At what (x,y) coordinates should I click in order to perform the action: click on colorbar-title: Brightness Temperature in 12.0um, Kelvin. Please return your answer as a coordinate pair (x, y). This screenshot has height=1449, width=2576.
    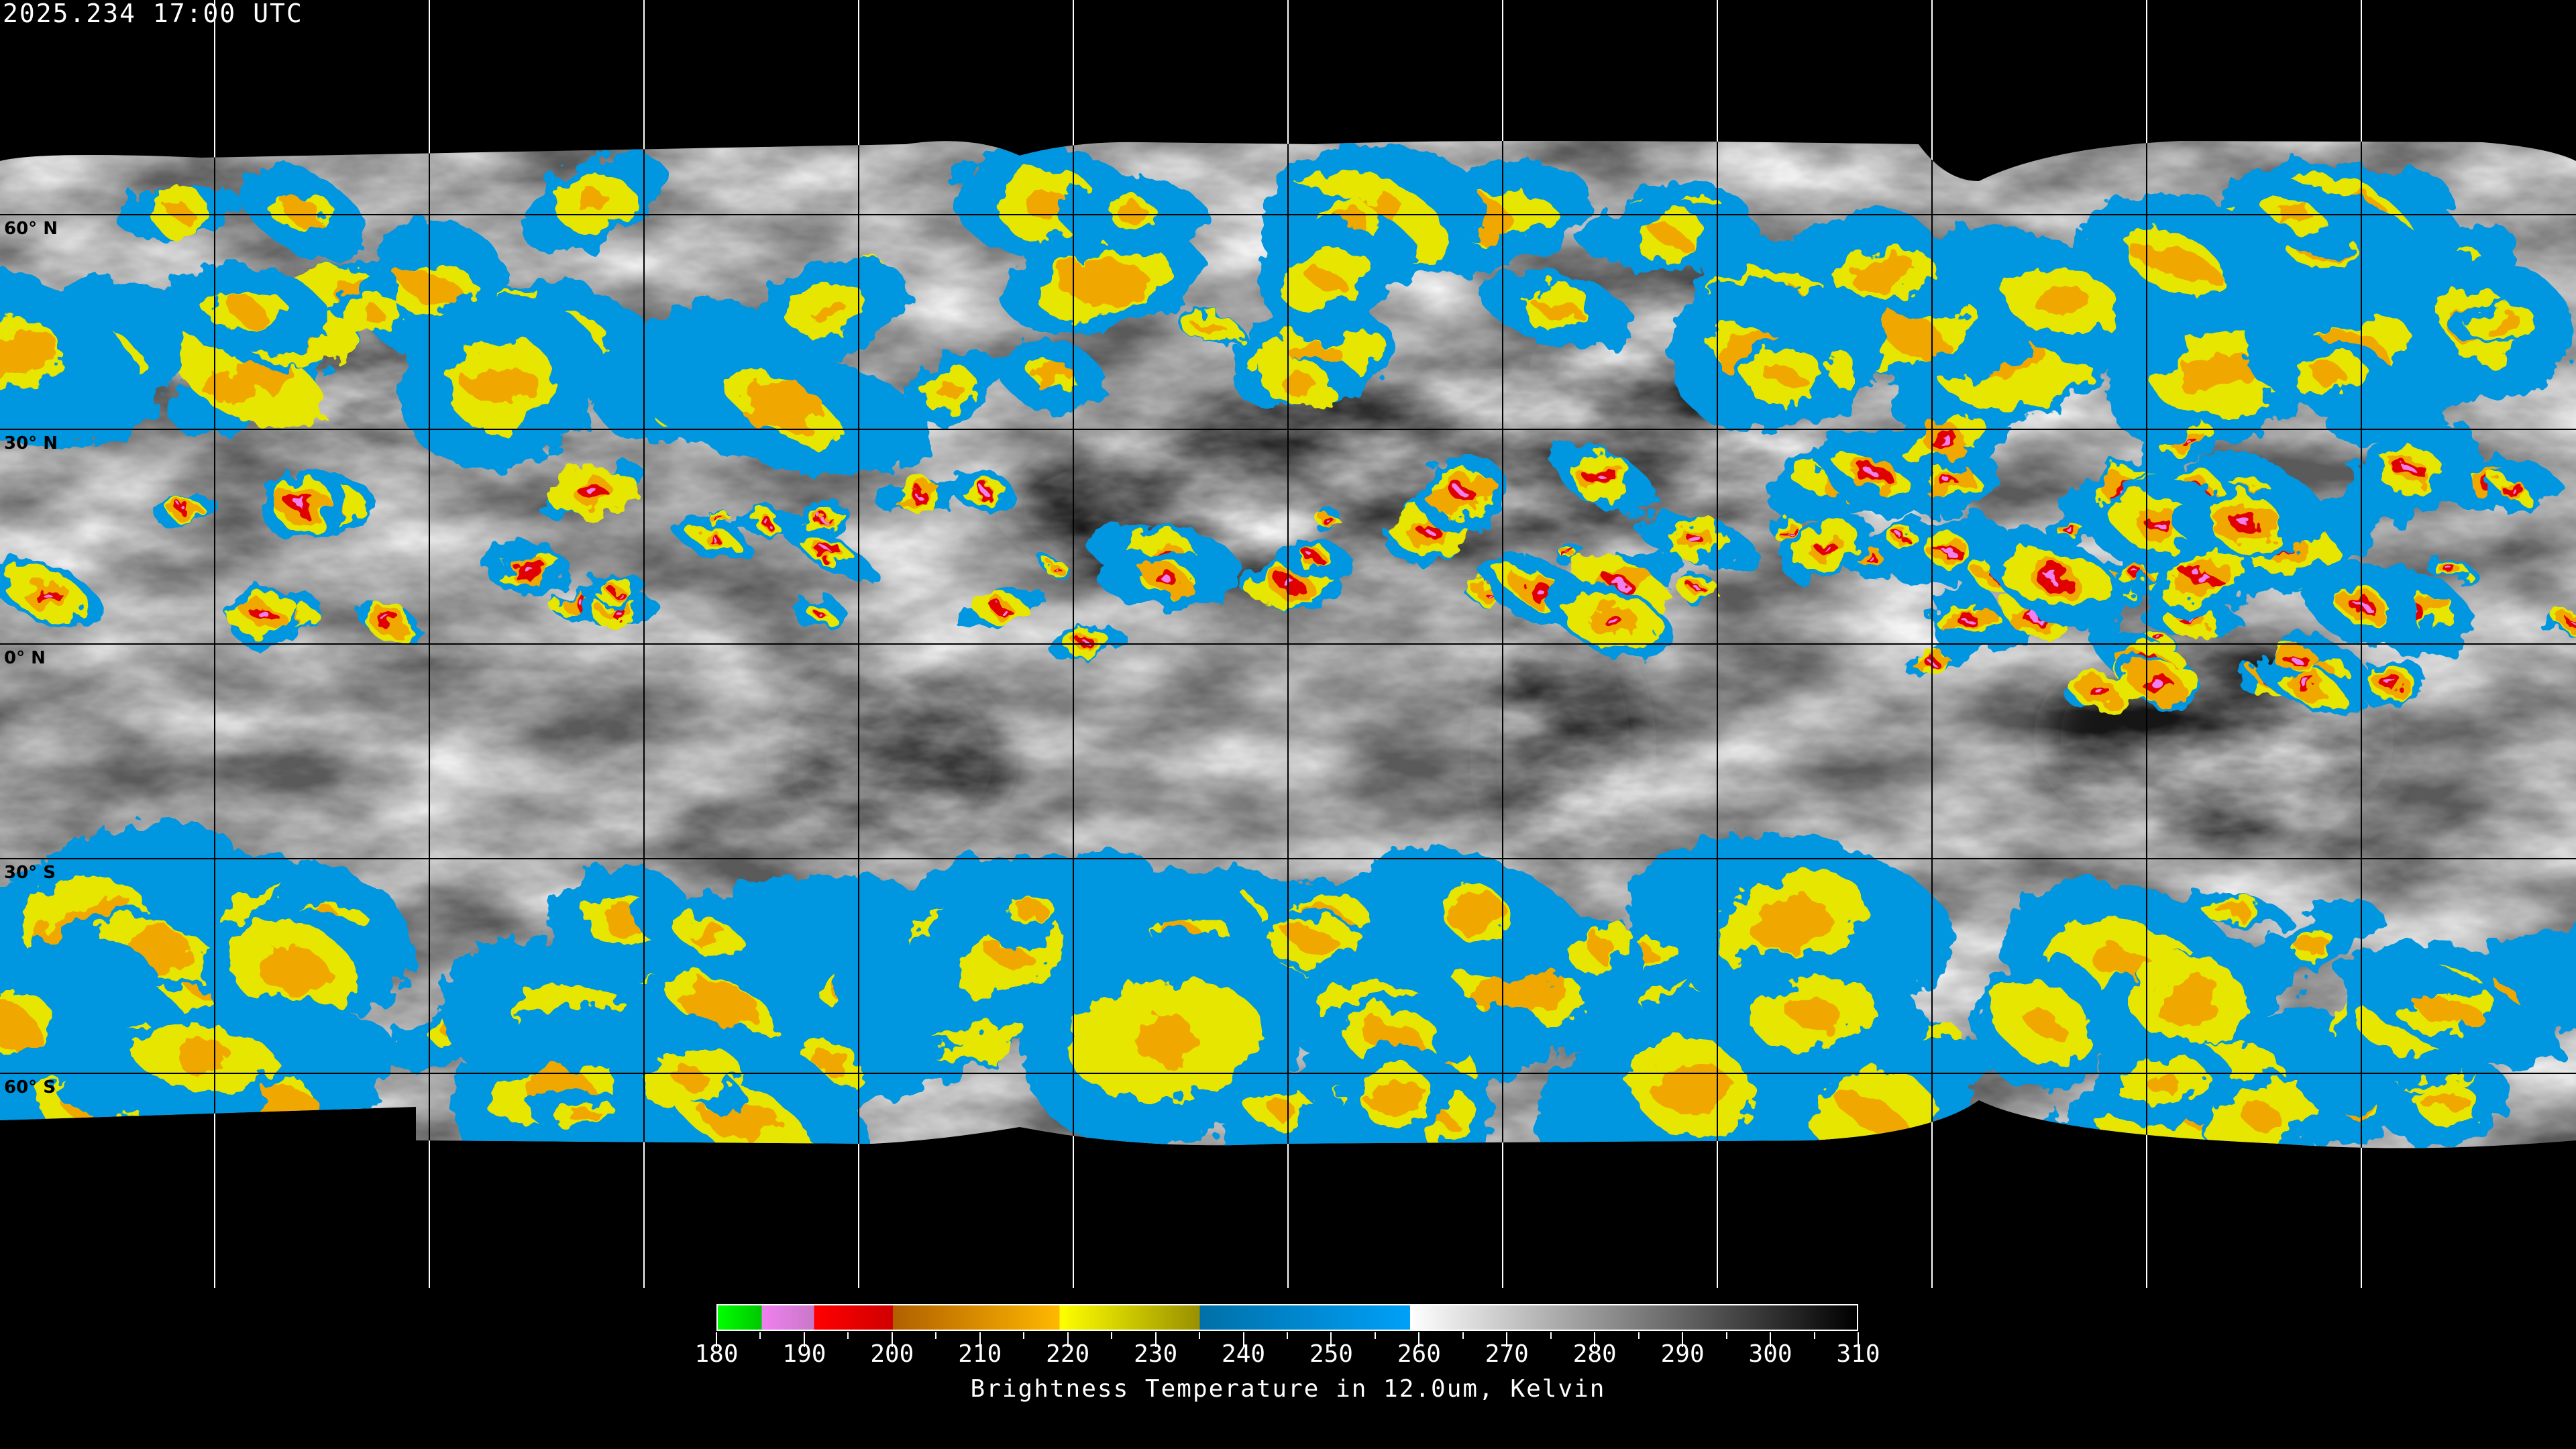
    Looking at the image, I should click on (1288, 1389).